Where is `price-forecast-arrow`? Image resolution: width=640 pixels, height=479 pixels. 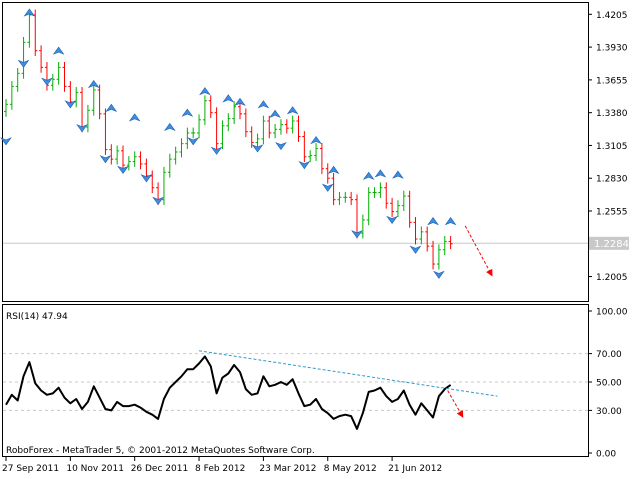 price-forecast-arrow is located at coordinates (478, 251).